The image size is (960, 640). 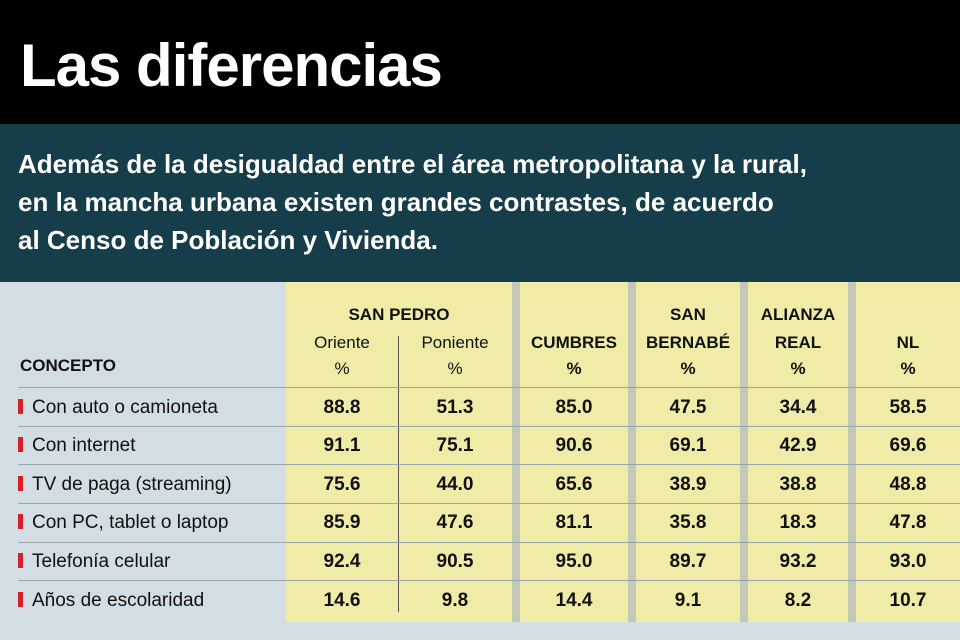 What do you see at coordinates (342, 407) in the screenshot?
I see `table-cell: 88.8` at bounding box center [342, 407].